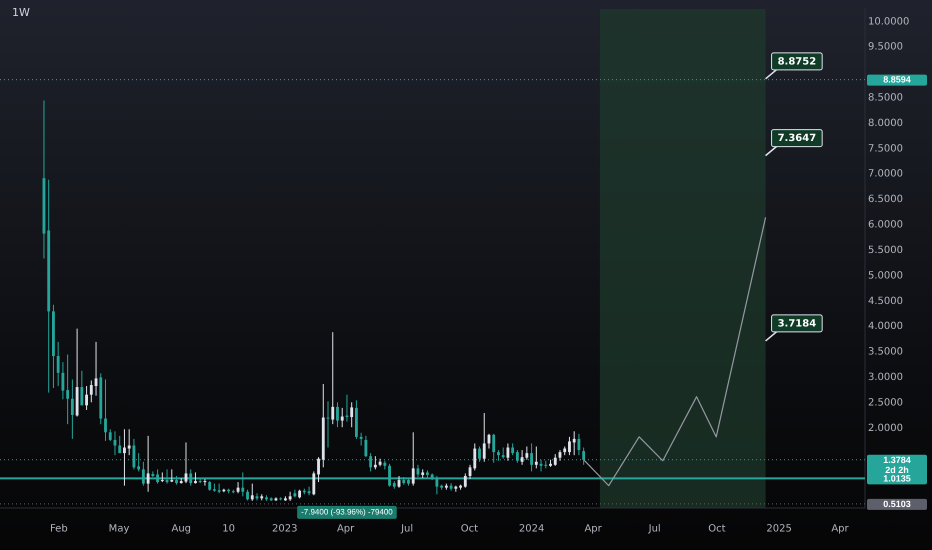 The width and height of the screenshot is (932, 550). Describe the element at coordinates (889, 22) in the screenshot. I see `y-tick-label: 10.0000` at that location.